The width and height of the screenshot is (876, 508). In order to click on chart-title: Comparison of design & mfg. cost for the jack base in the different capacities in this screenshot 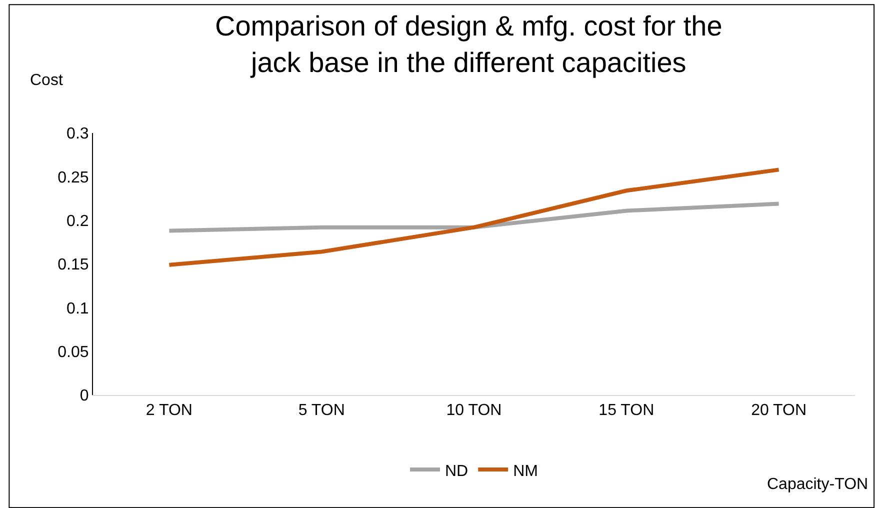, I will do `click(468, 44)`.